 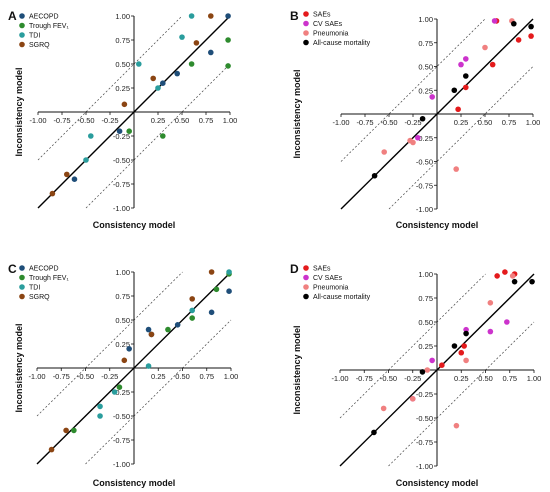 I want to click on legend-label: Trough FEV₁, so click(x=49, y=278).